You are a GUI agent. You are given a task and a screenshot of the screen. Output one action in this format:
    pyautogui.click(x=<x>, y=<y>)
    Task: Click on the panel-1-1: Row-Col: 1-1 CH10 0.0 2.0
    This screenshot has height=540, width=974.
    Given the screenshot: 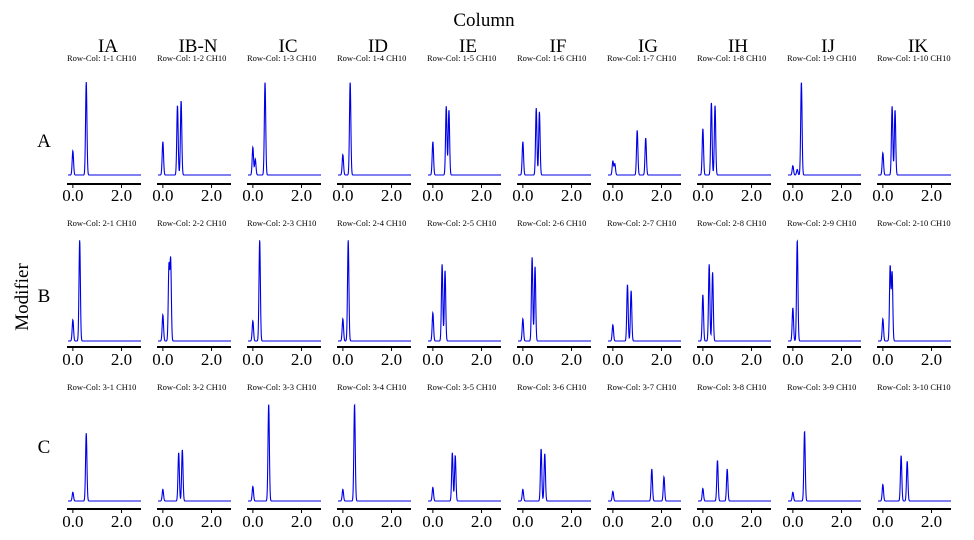 What is the action you would take?
    pyautogui.click(x=101, y=129)
    